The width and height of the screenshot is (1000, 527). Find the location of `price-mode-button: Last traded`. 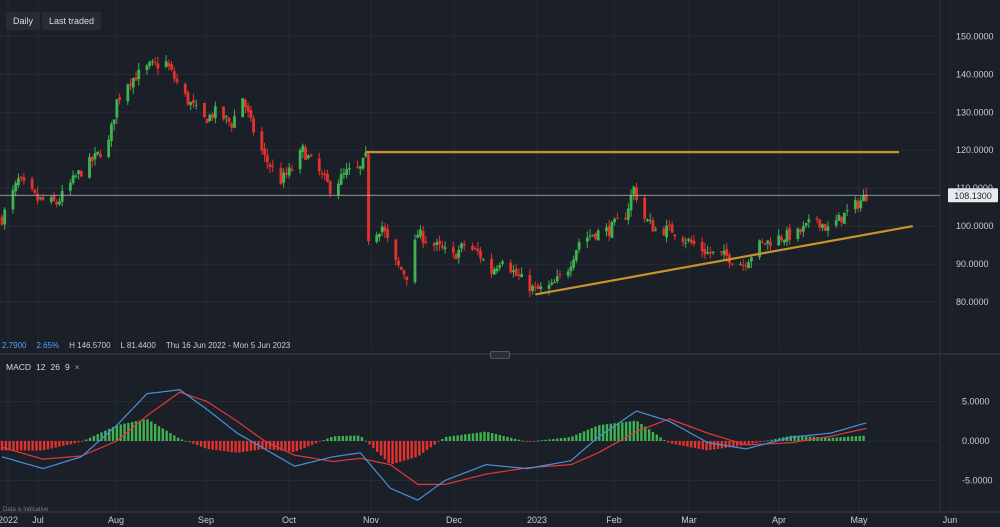

price-mode-button: Last traded is located at coordinates (72, 21).